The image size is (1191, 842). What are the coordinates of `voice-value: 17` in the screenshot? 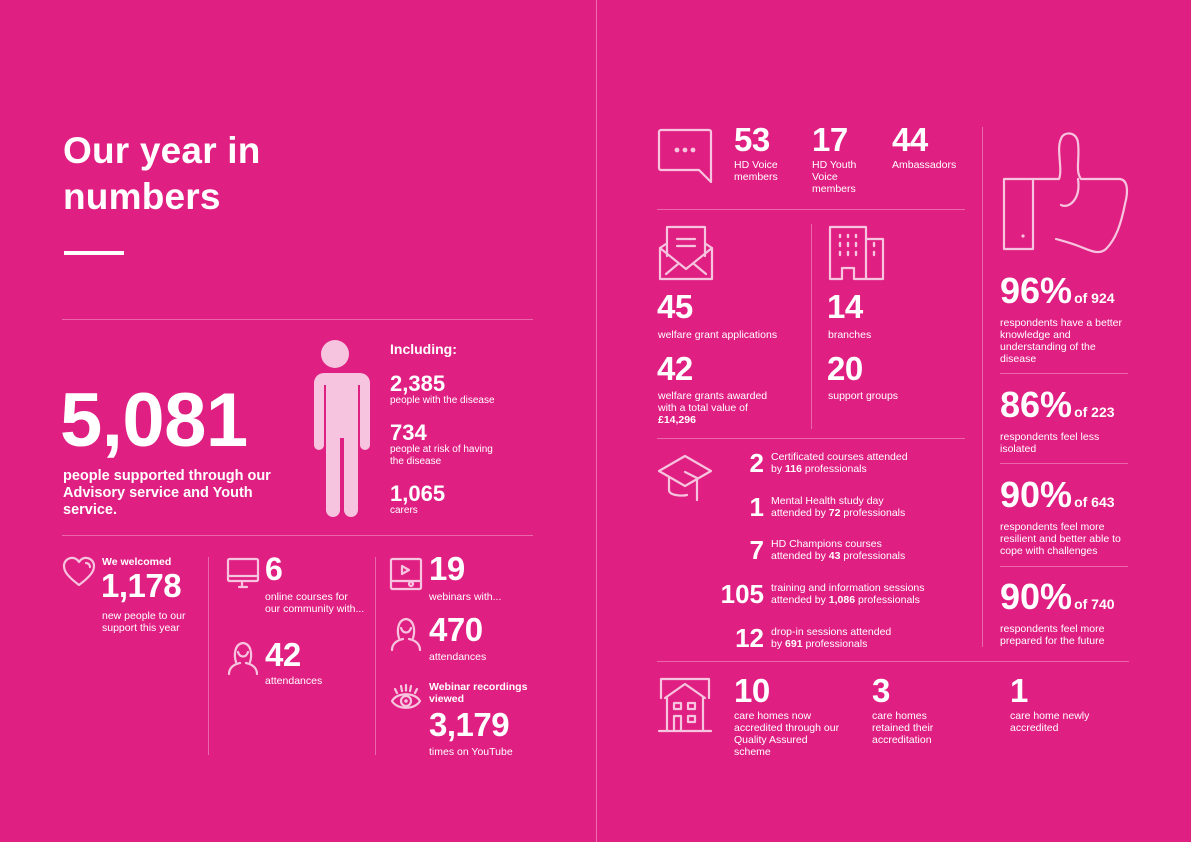 It's located at (830, 139).